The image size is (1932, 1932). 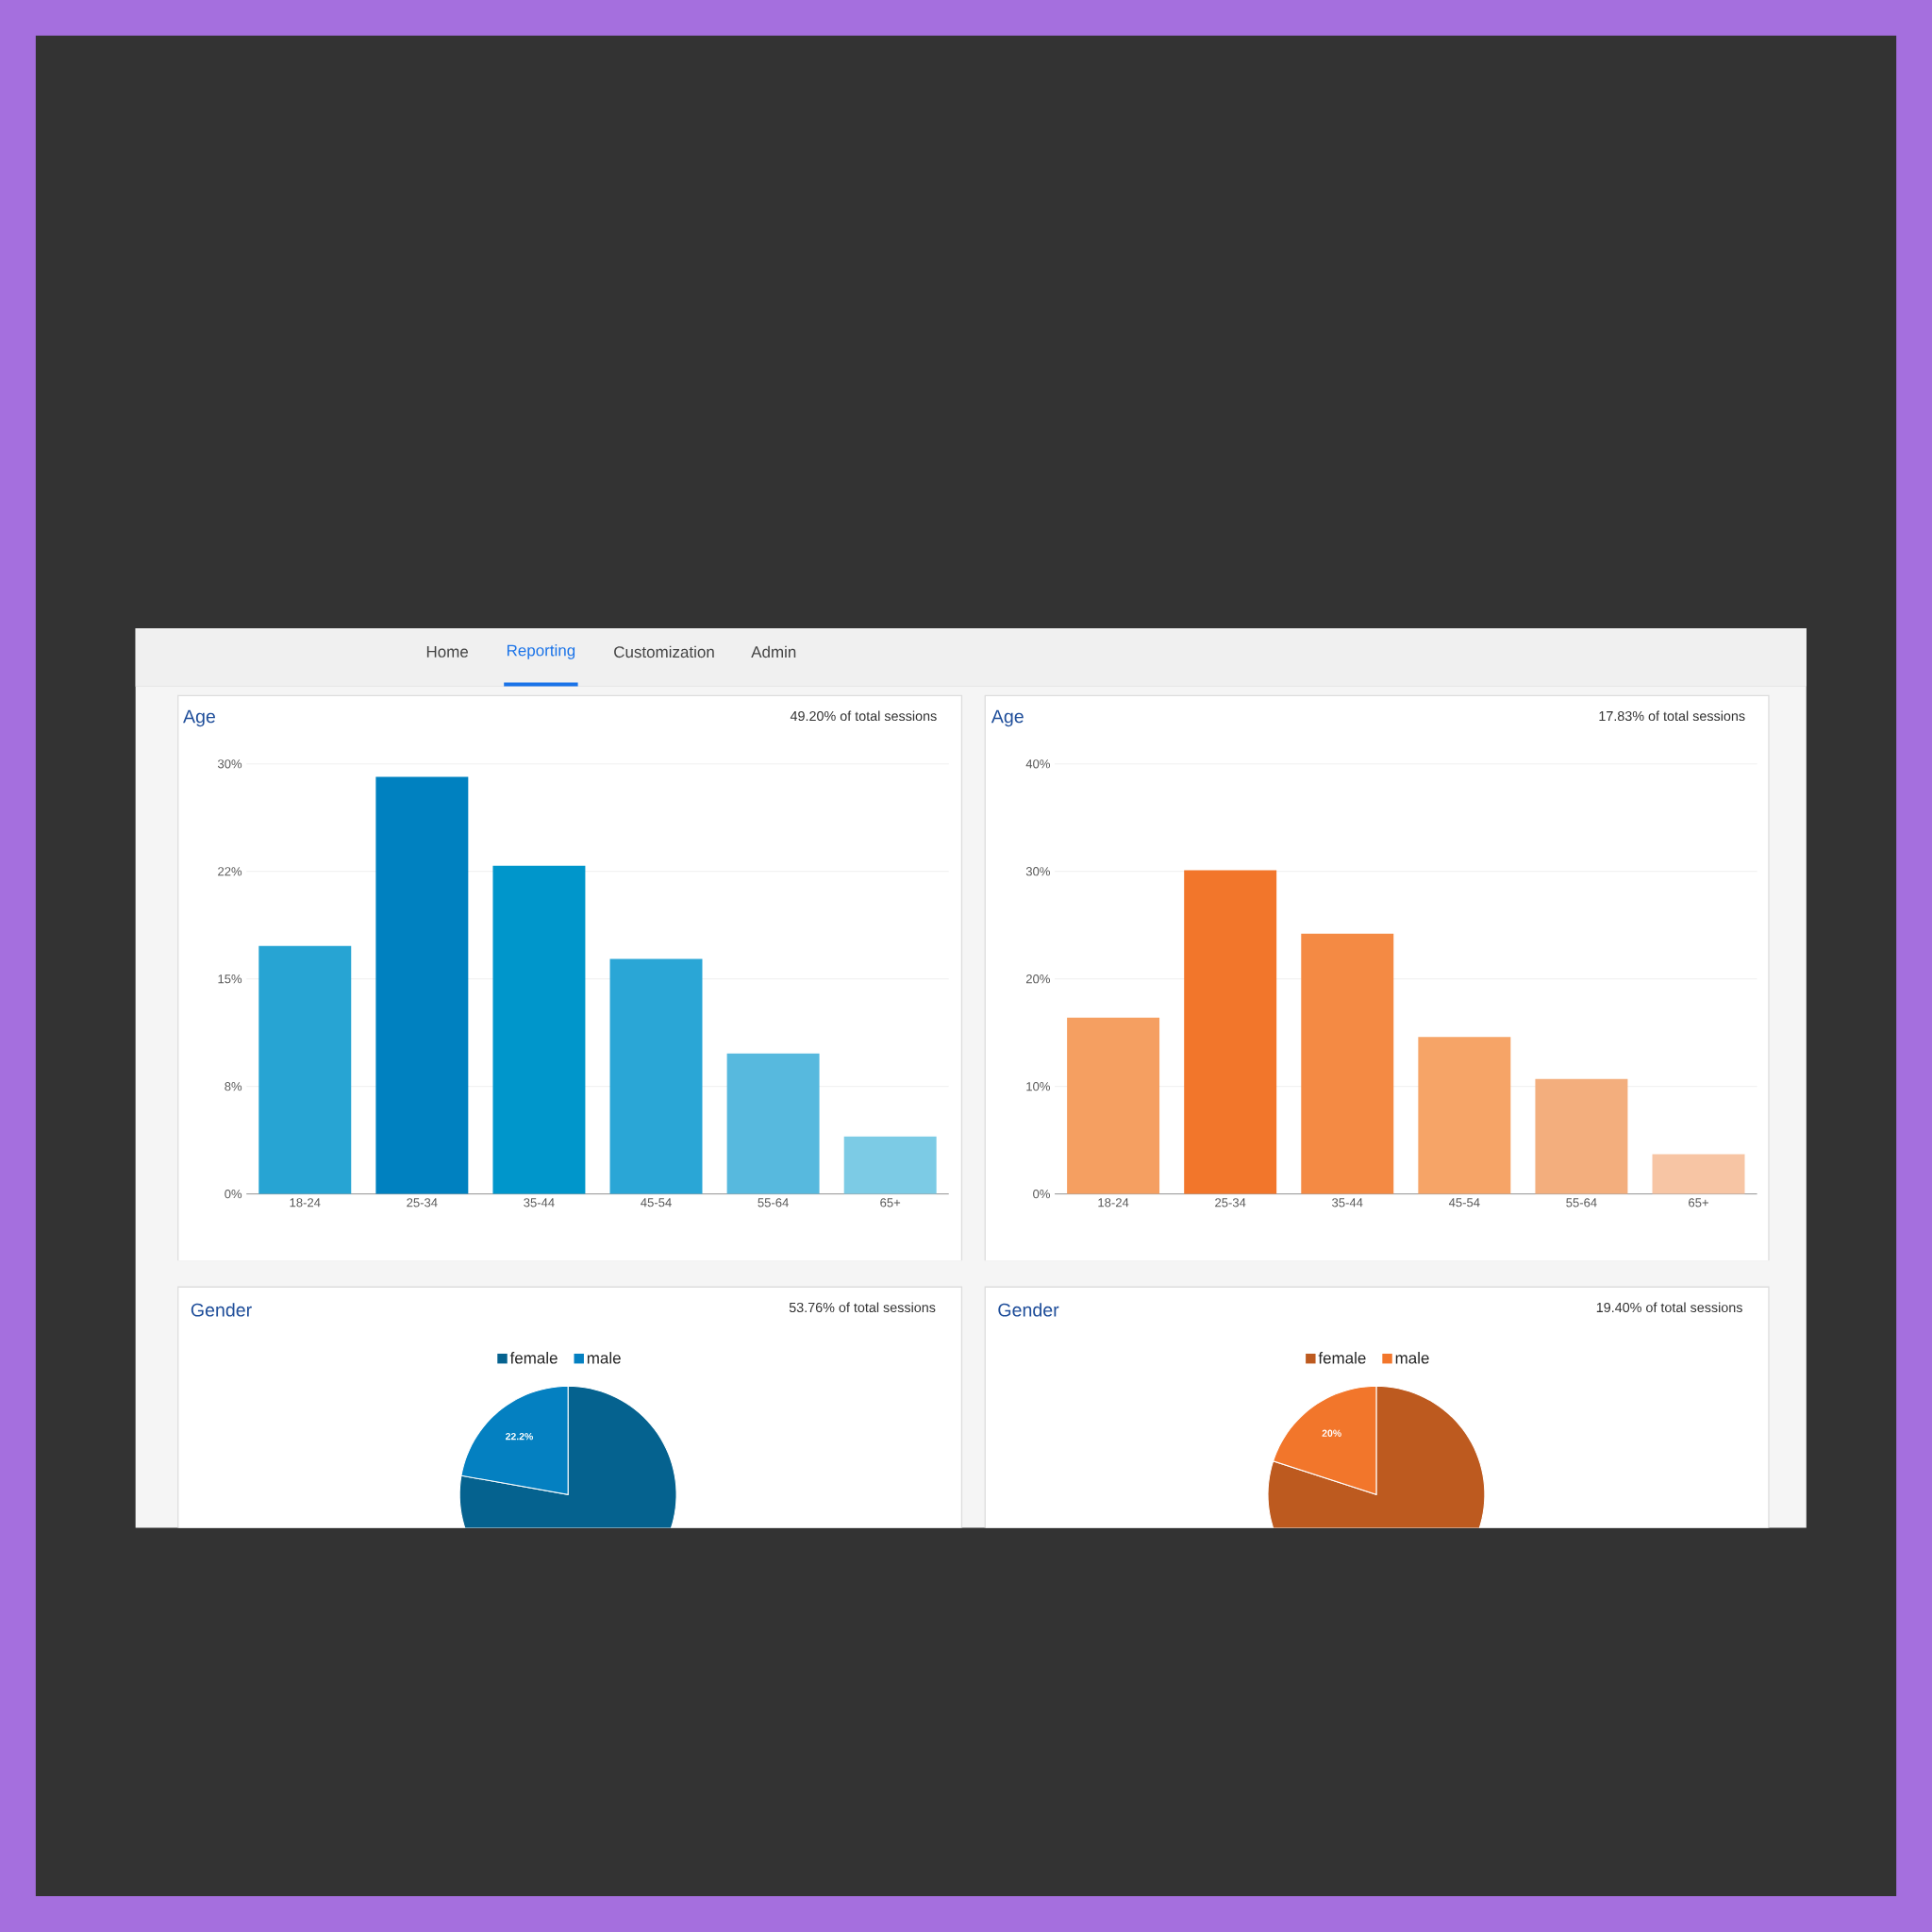 I want to click on text: Home, so click(x=448, y=652).